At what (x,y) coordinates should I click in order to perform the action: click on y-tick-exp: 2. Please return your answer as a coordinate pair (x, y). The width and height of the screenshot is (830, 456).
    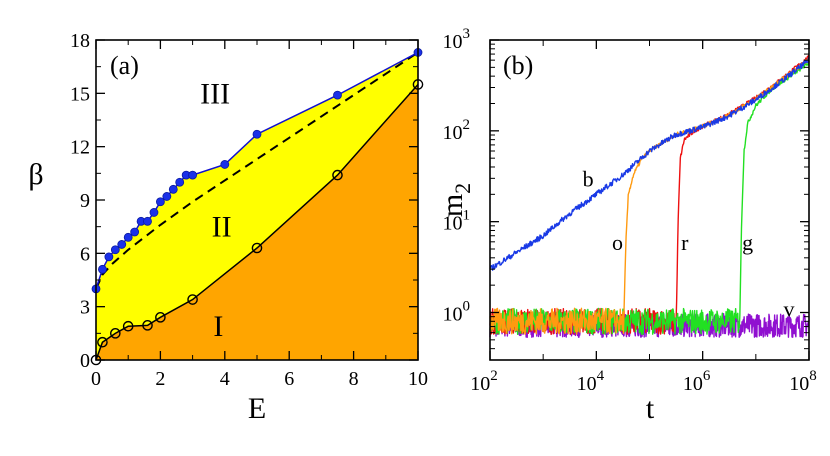
    Looking at the image, I should click on (467, 125).